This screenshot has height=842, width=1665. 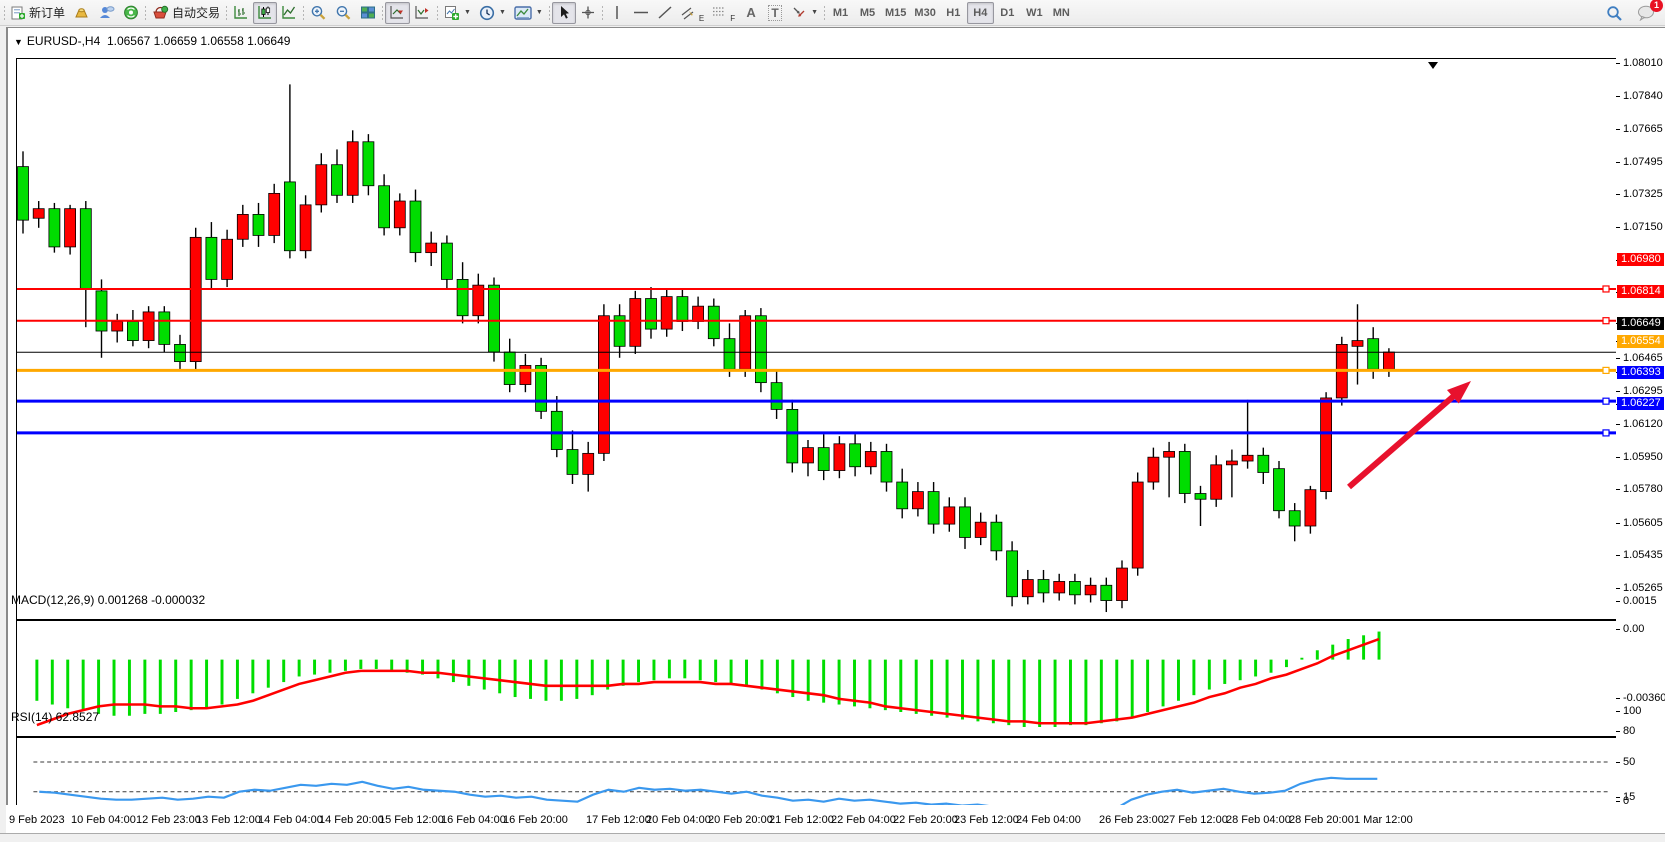 I want to click on horizontal-line-icon, so click(x=640, y=12).